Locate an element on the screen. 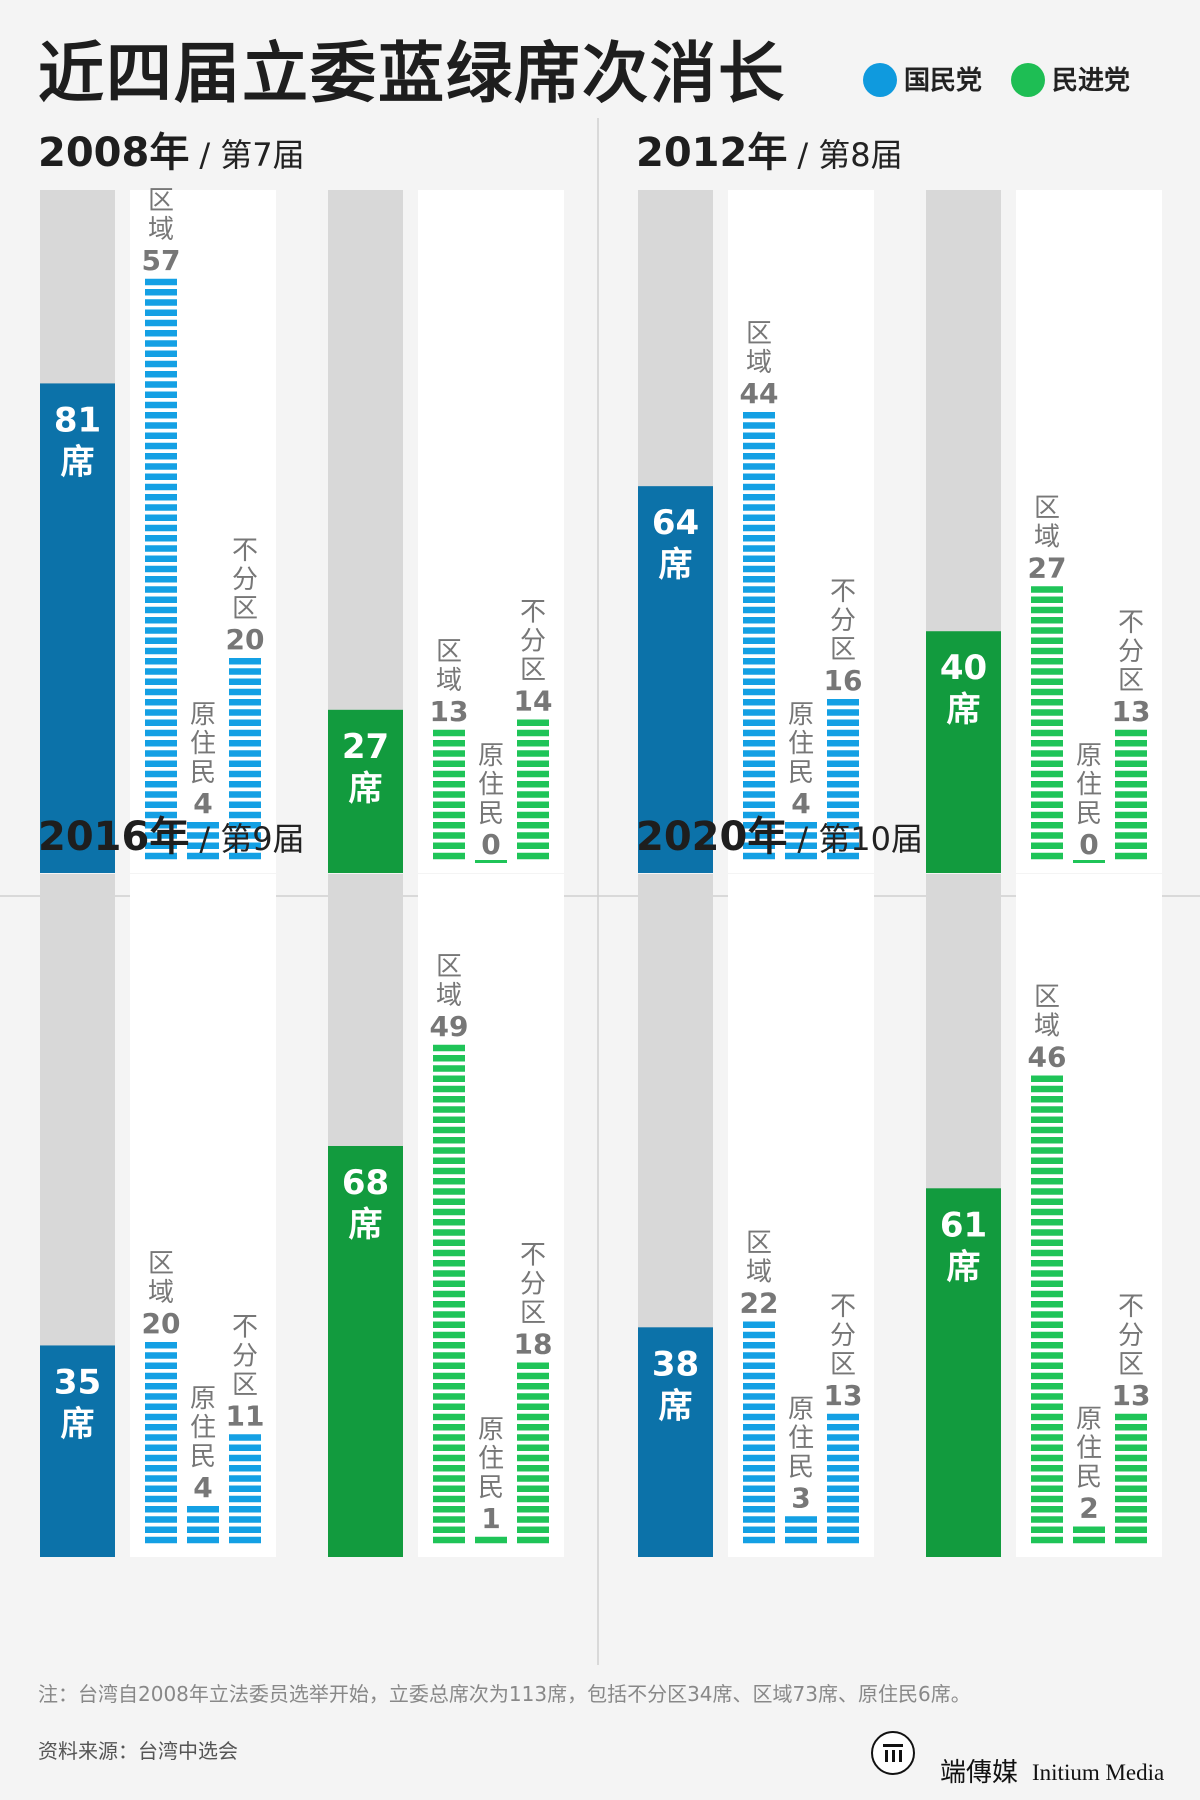  total-seat-value: 68 is located at coordinates (365, 1183).